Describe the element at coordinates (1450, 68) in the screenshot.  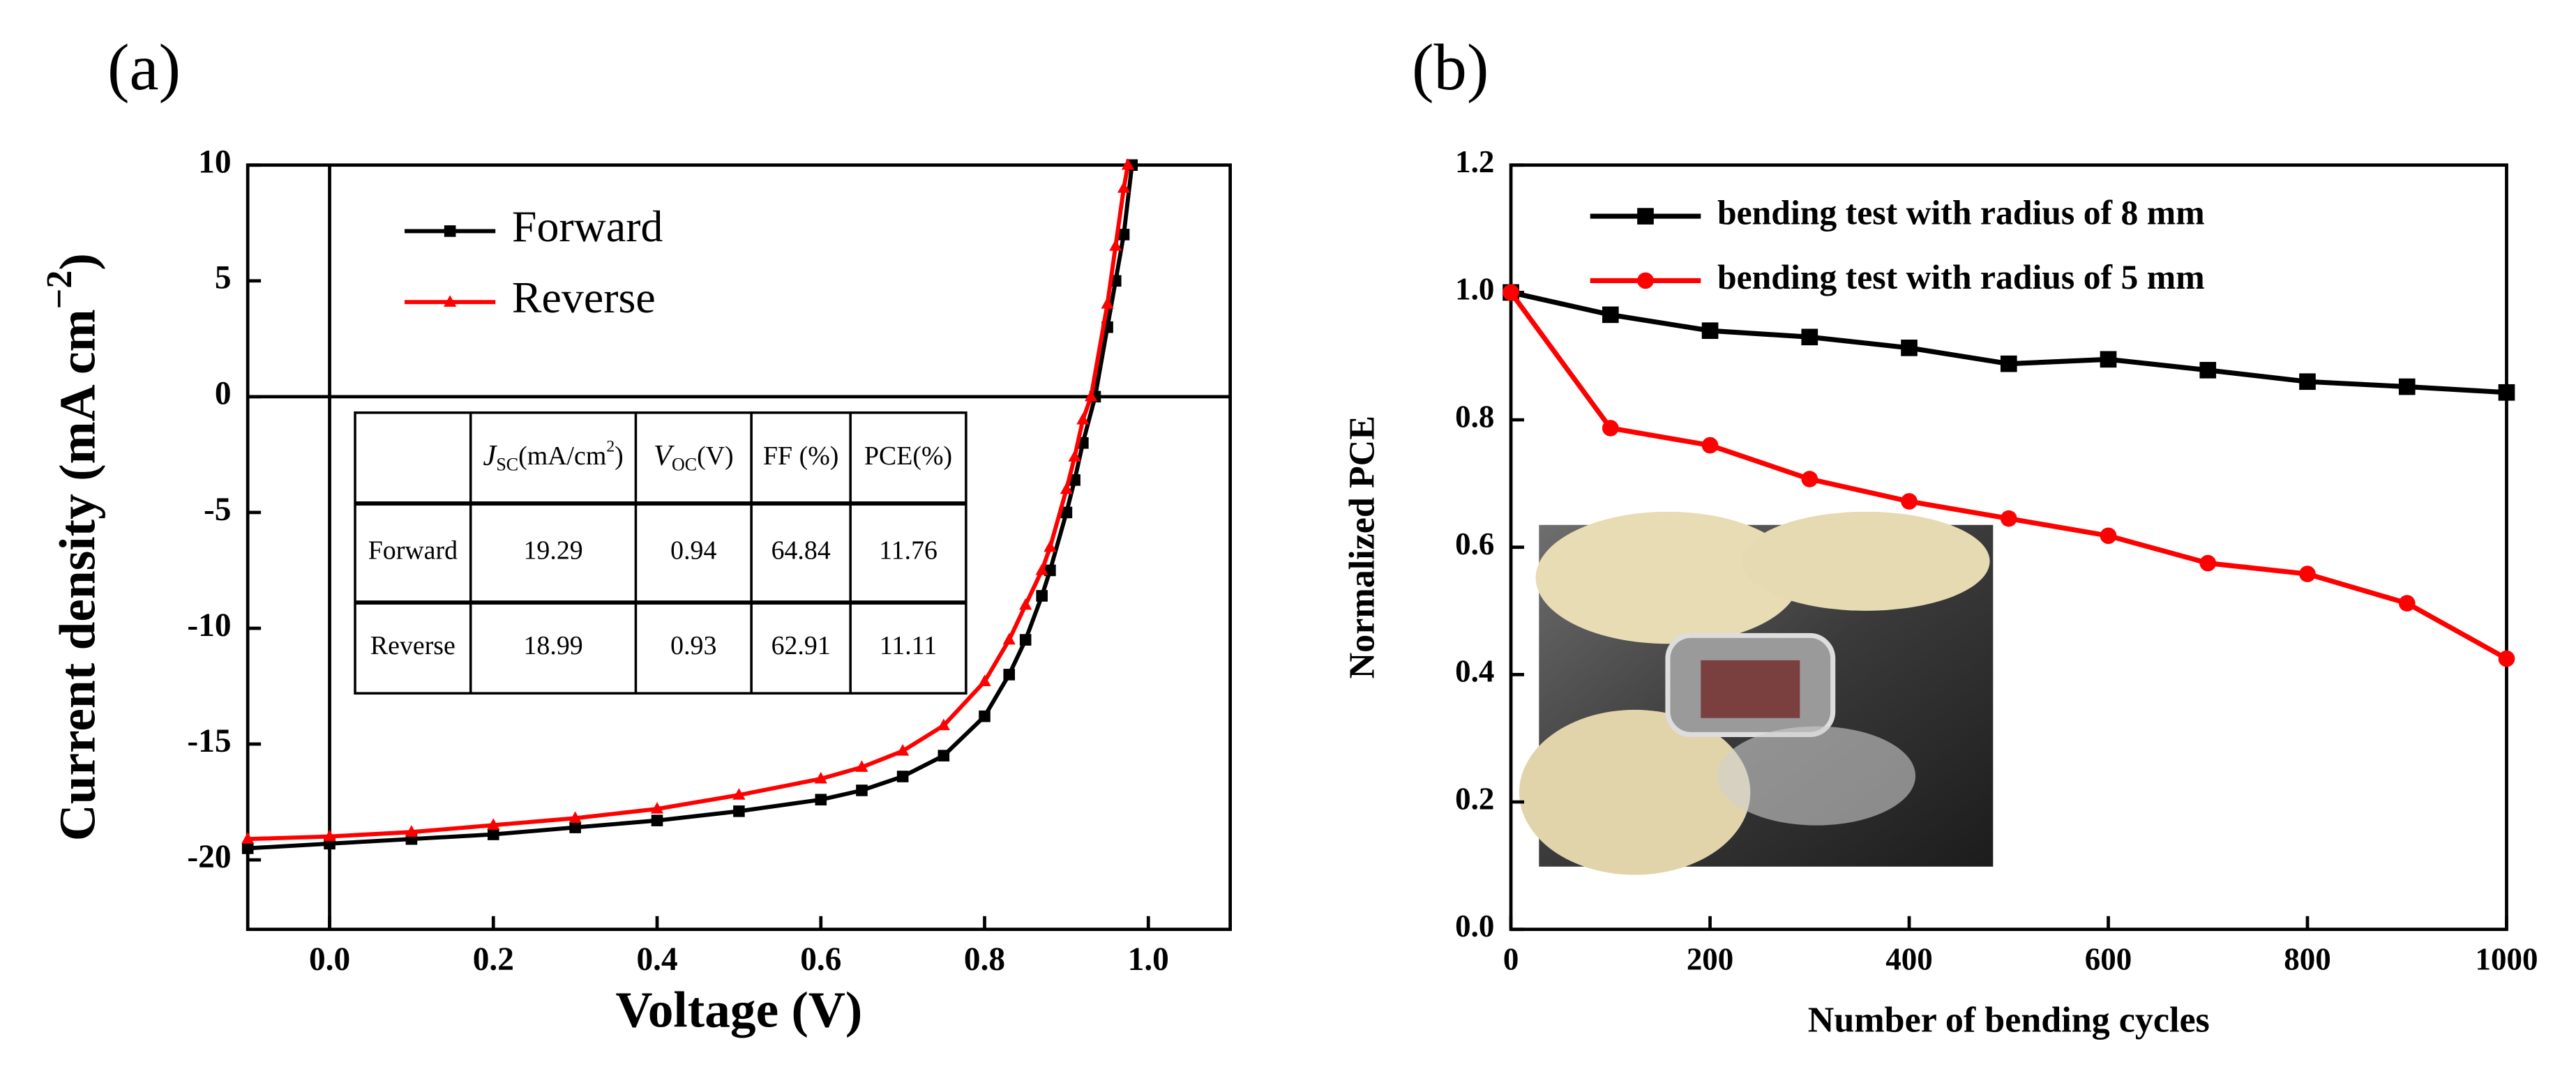
I see `panel-label: (b)` at that location.